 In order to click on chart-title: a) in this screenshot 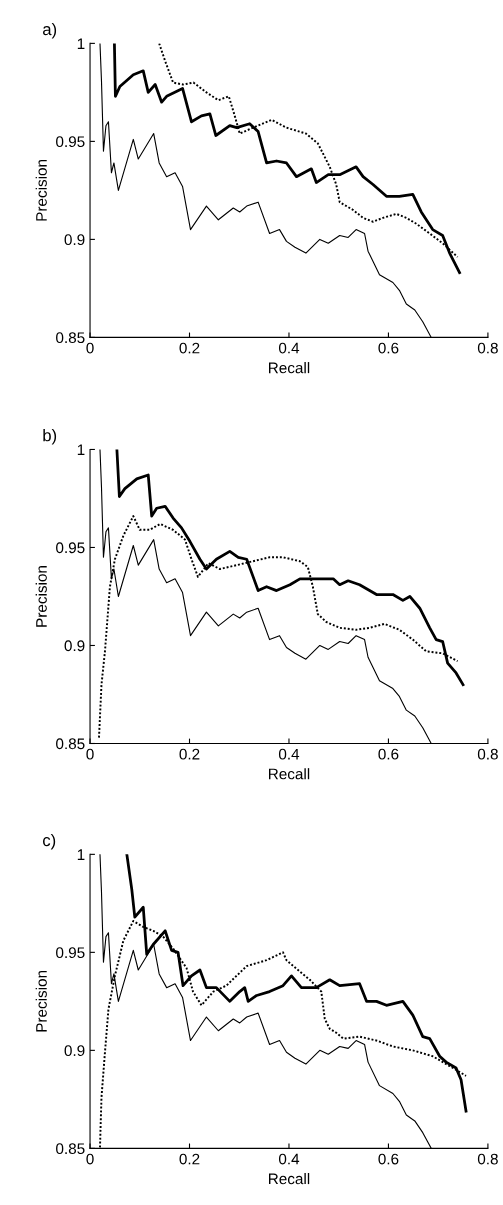, I will do `click(50, 30)`.